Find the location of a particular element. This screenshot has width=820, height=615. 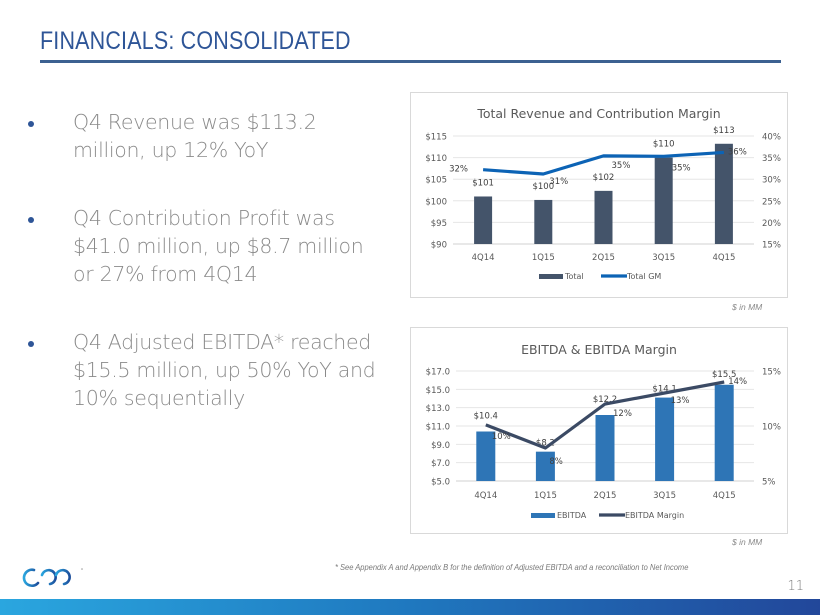

chart-title: EBITDA & EBITDA Margin is located at coordinates (599, 349).